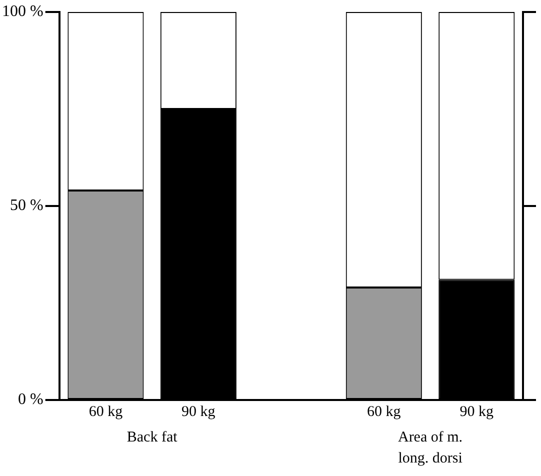 Image resolution: width=541 pixels, height=476 pixels. What do you see at coordinates (430, 447) in the screenshot?
I see `text: Area of m. long. dorsi` at bounding box center [430, 447].